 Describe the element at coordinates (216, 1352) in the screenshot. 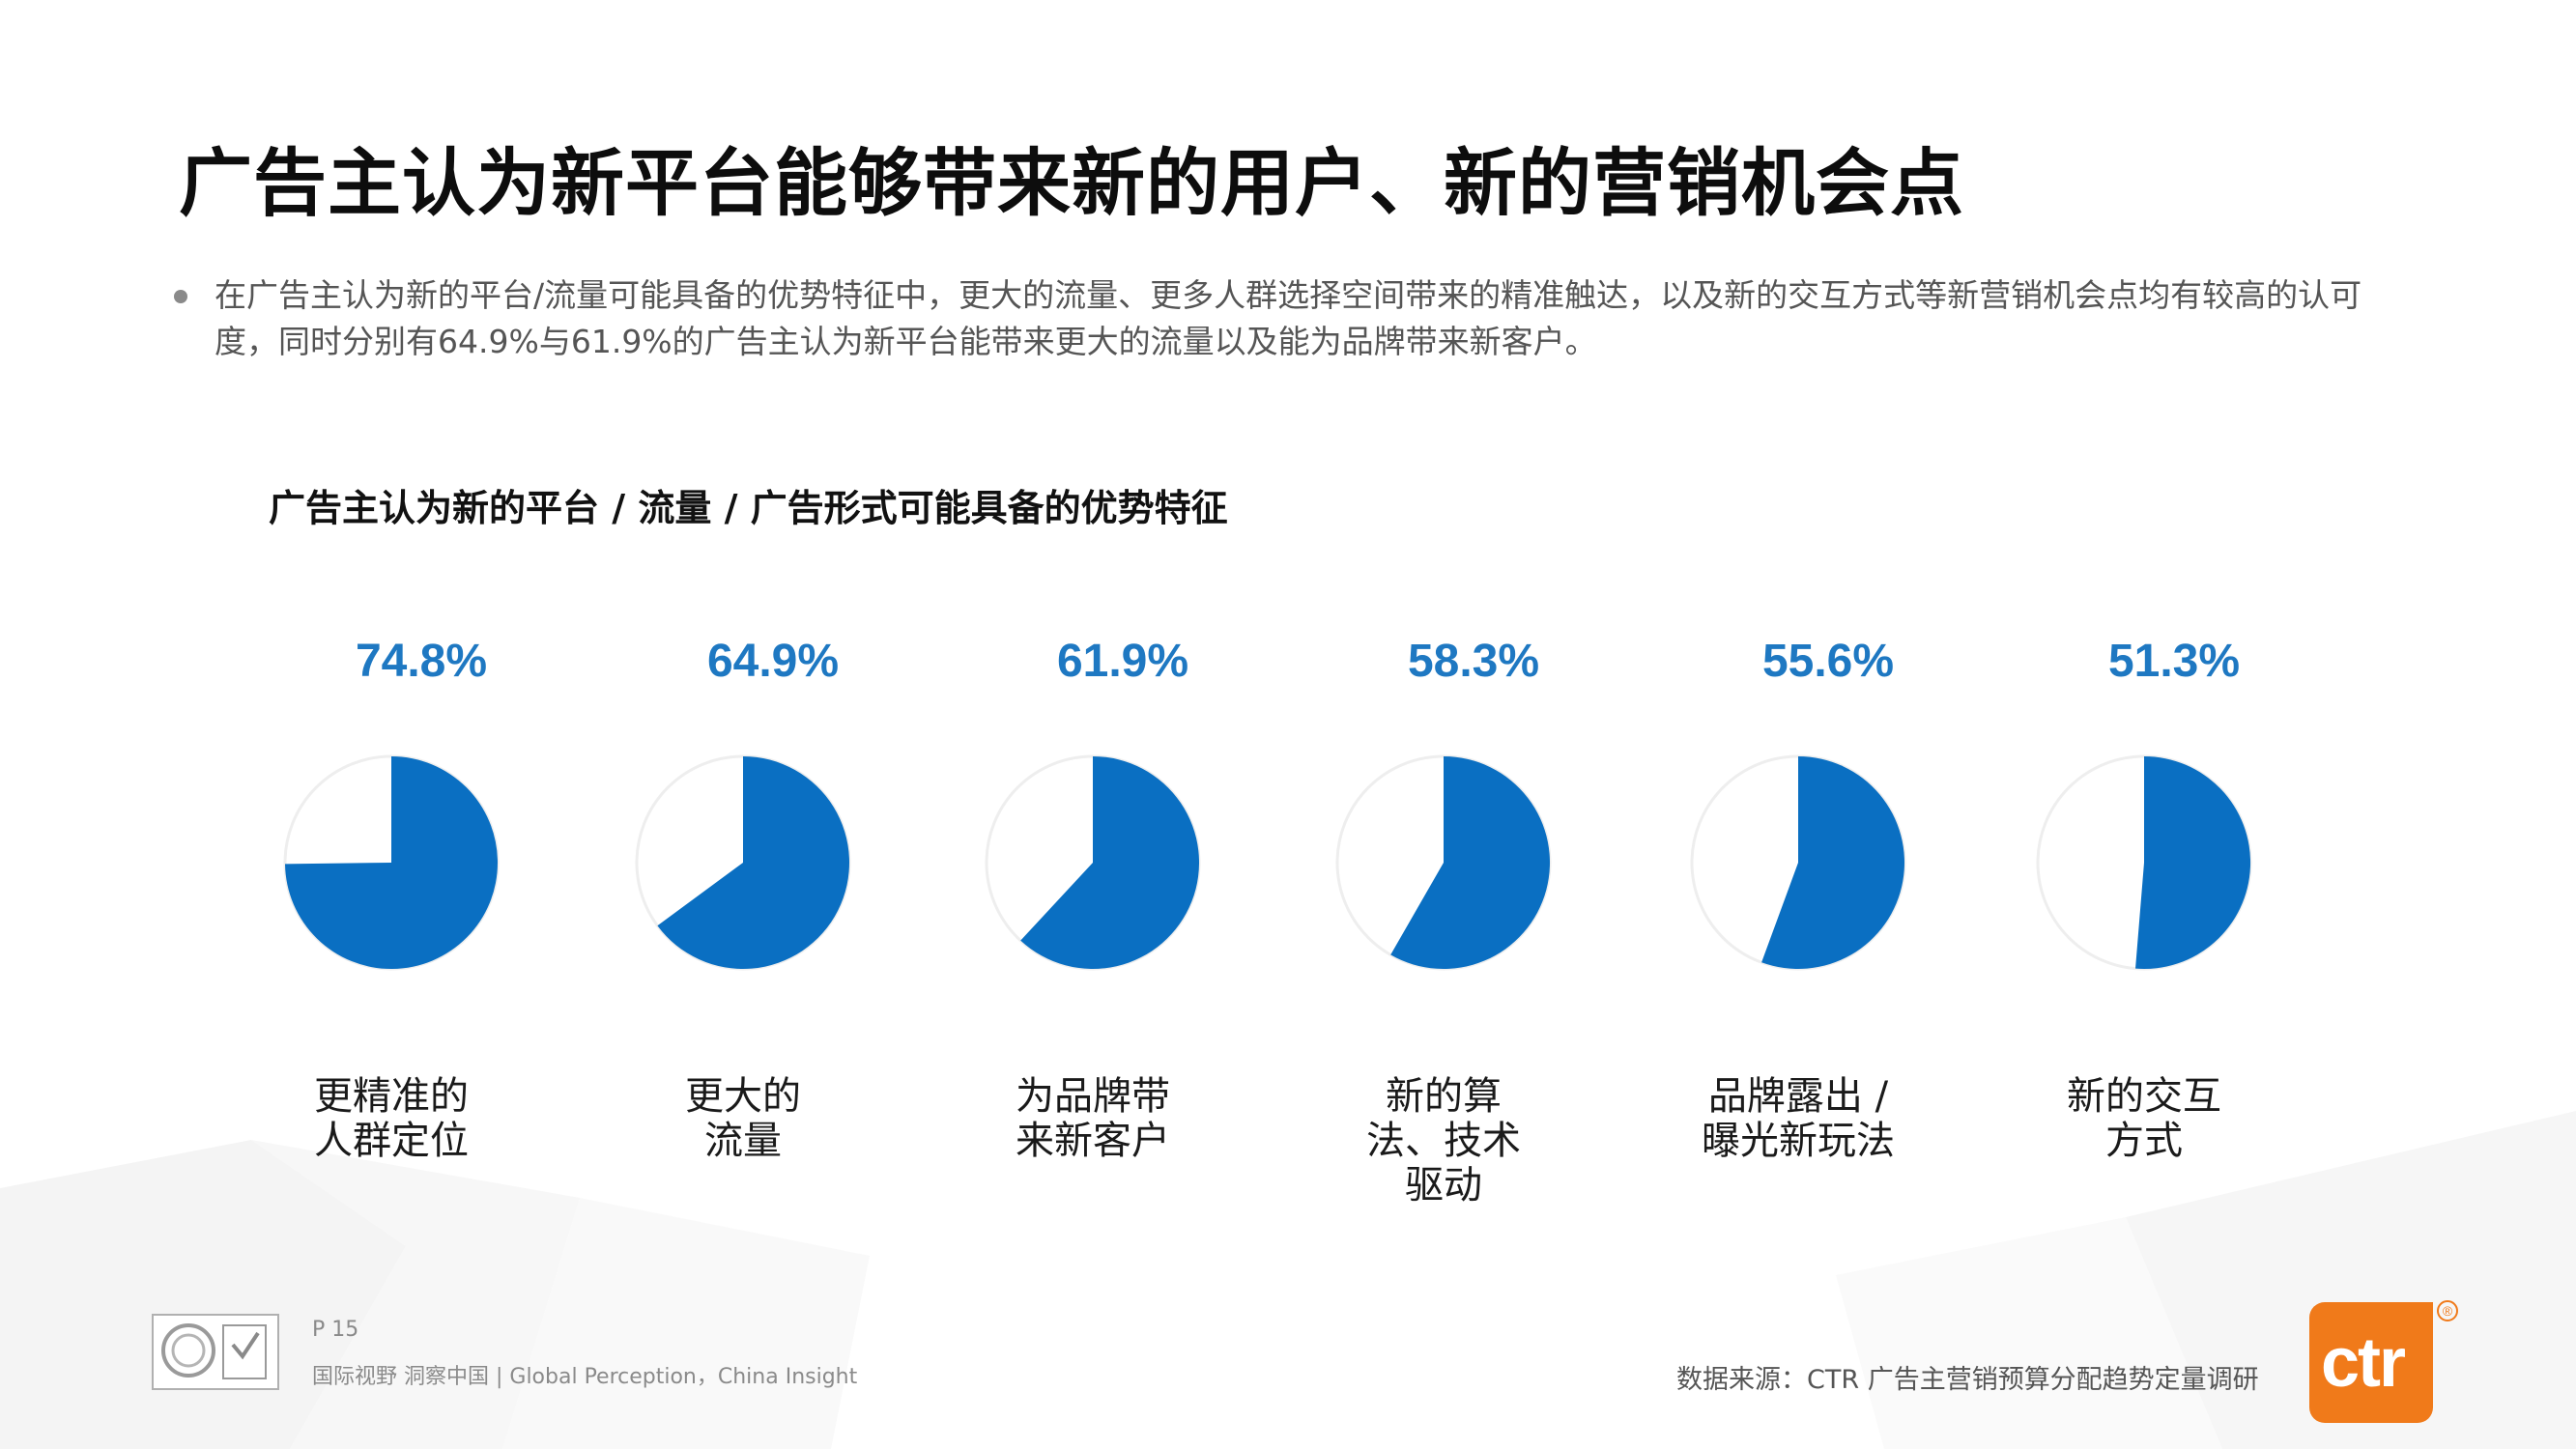

I see `certification-badge` at that location.